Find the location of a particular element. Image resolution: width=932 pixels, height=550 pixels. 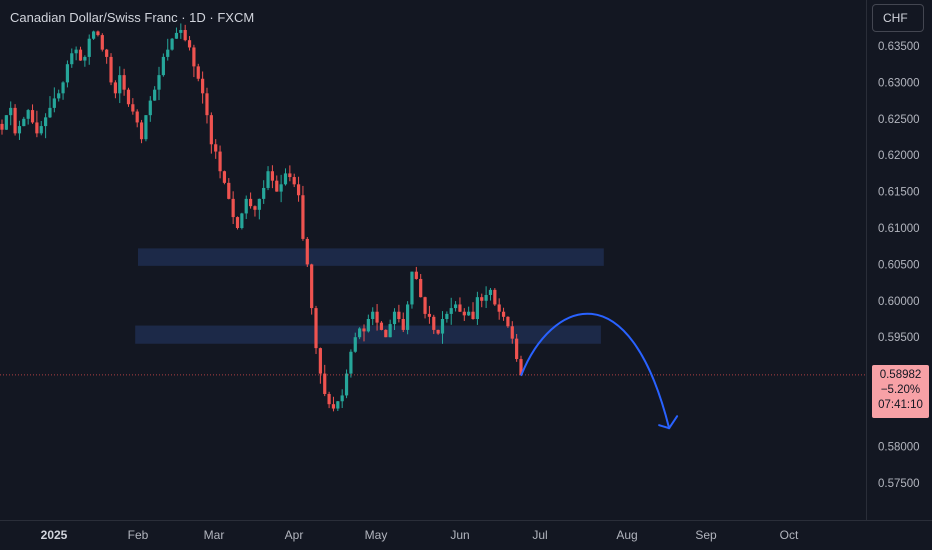

y-tick-label: 0.60500 is located at coordinates (899, 265).